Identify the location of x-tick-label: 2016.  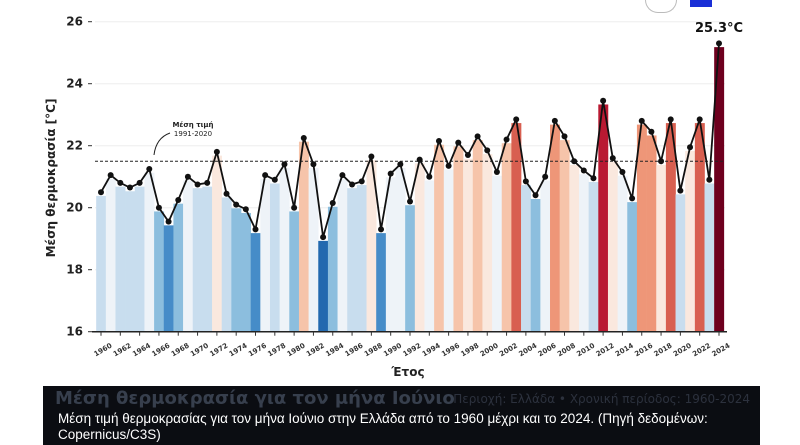
(643, 350).